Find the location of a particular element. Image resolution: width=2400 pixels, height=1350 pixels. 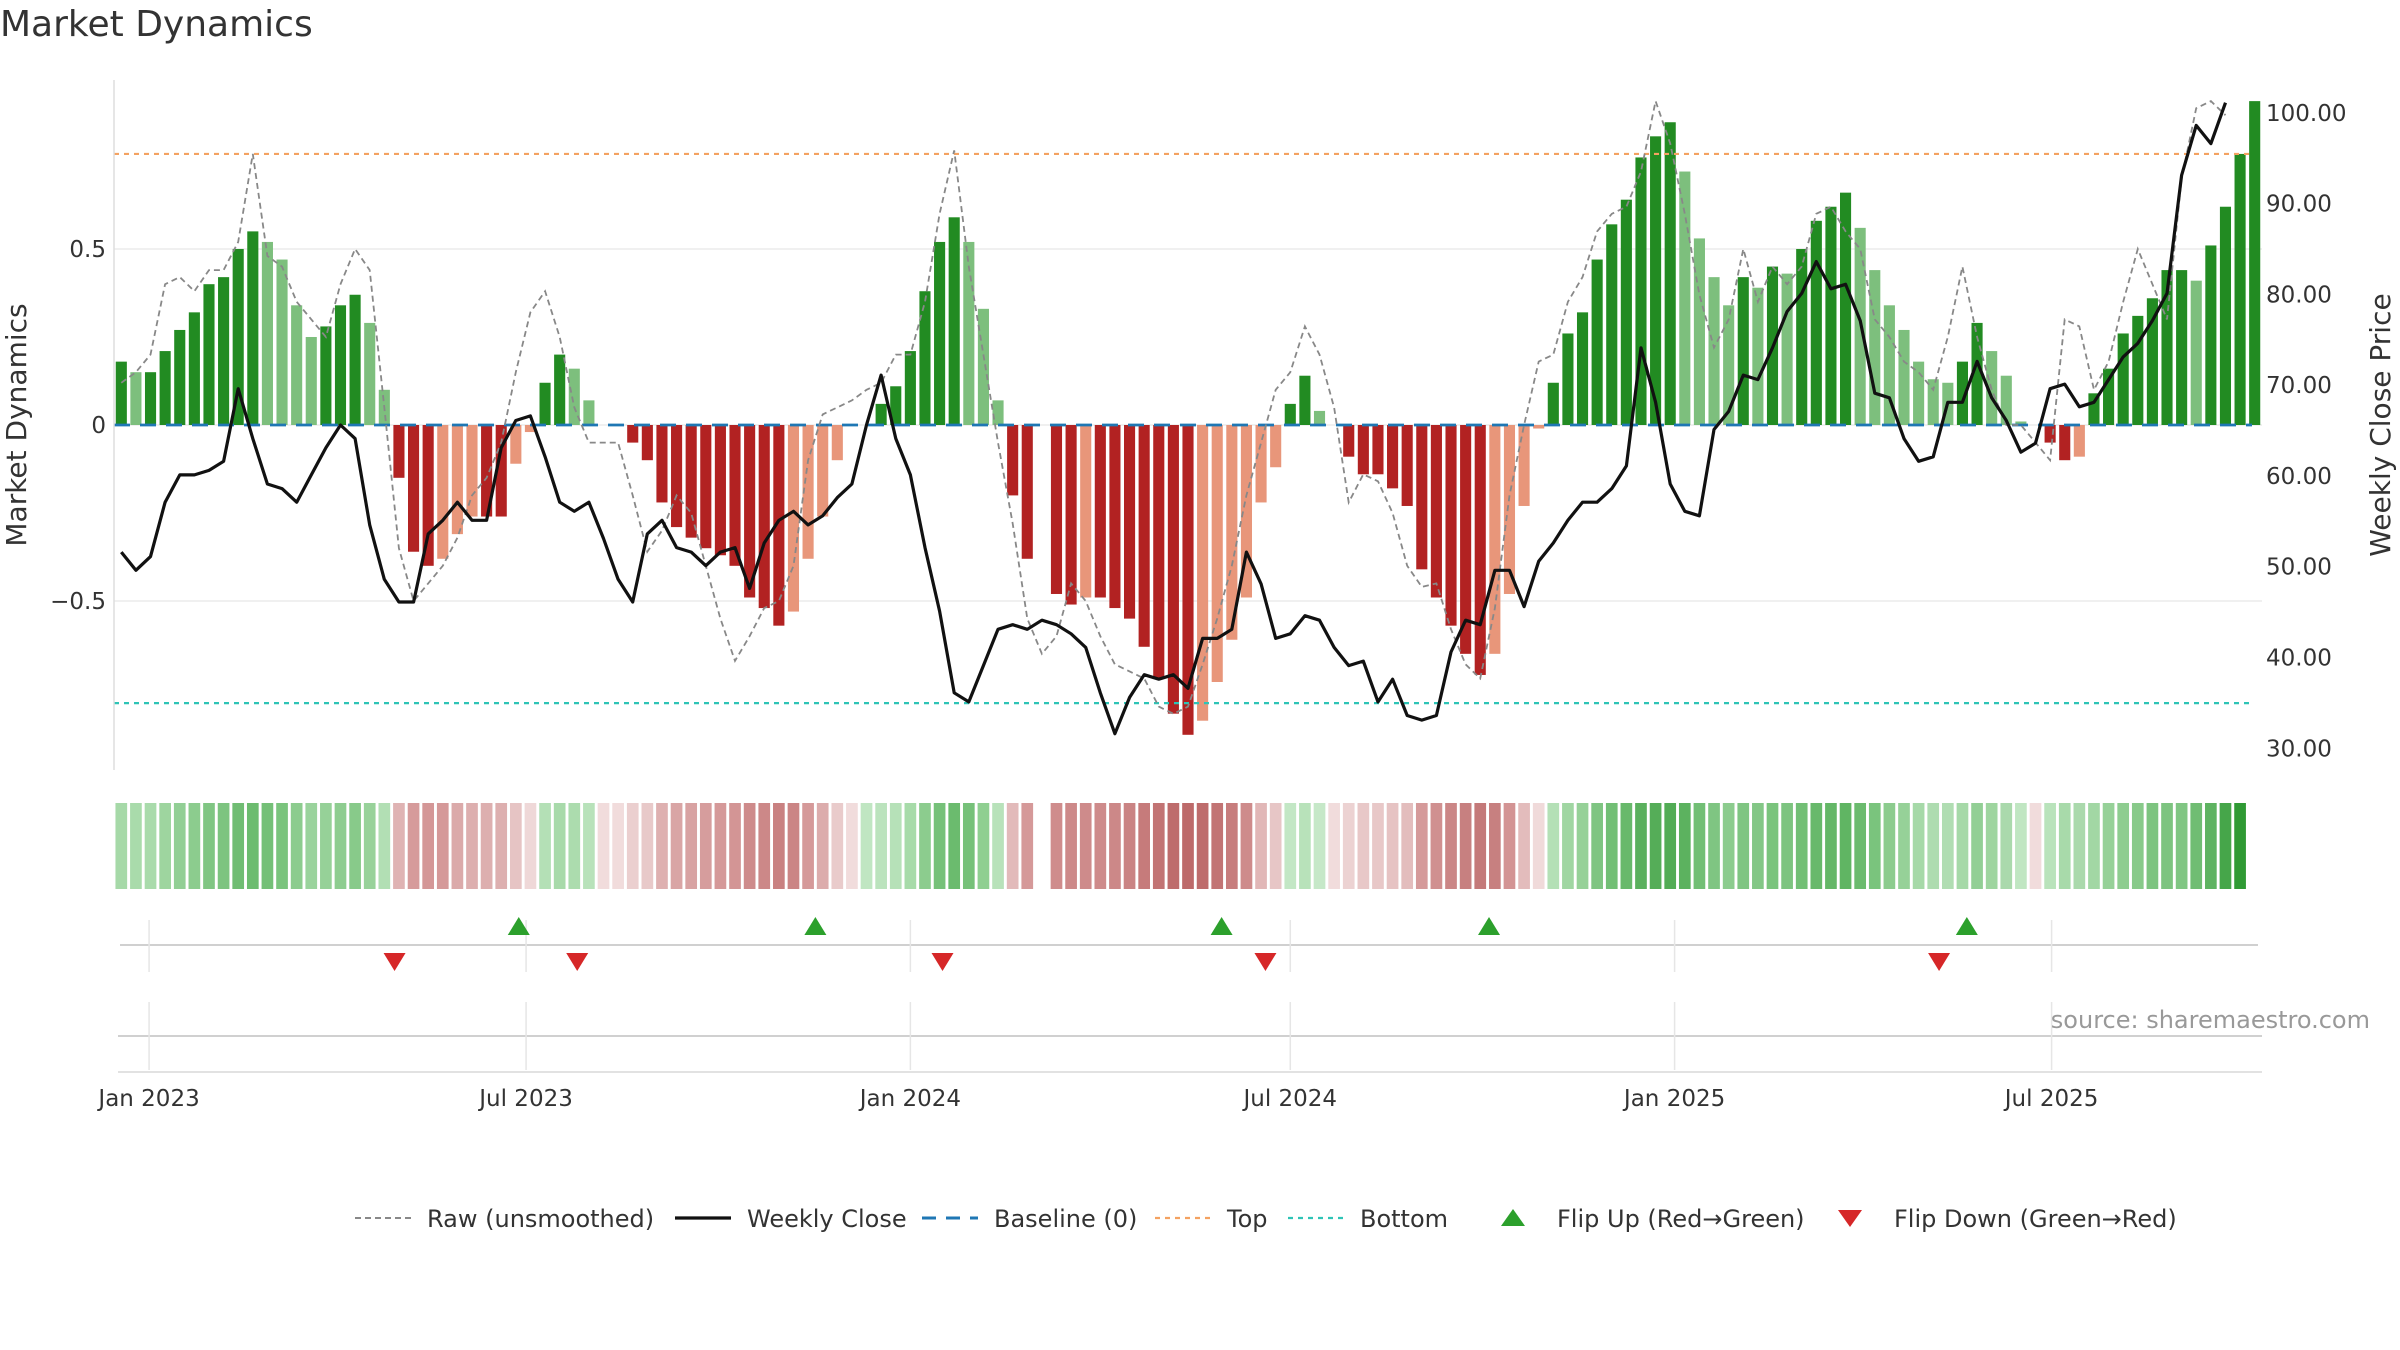

flip-down-marker is located at coordinates (942, 962).